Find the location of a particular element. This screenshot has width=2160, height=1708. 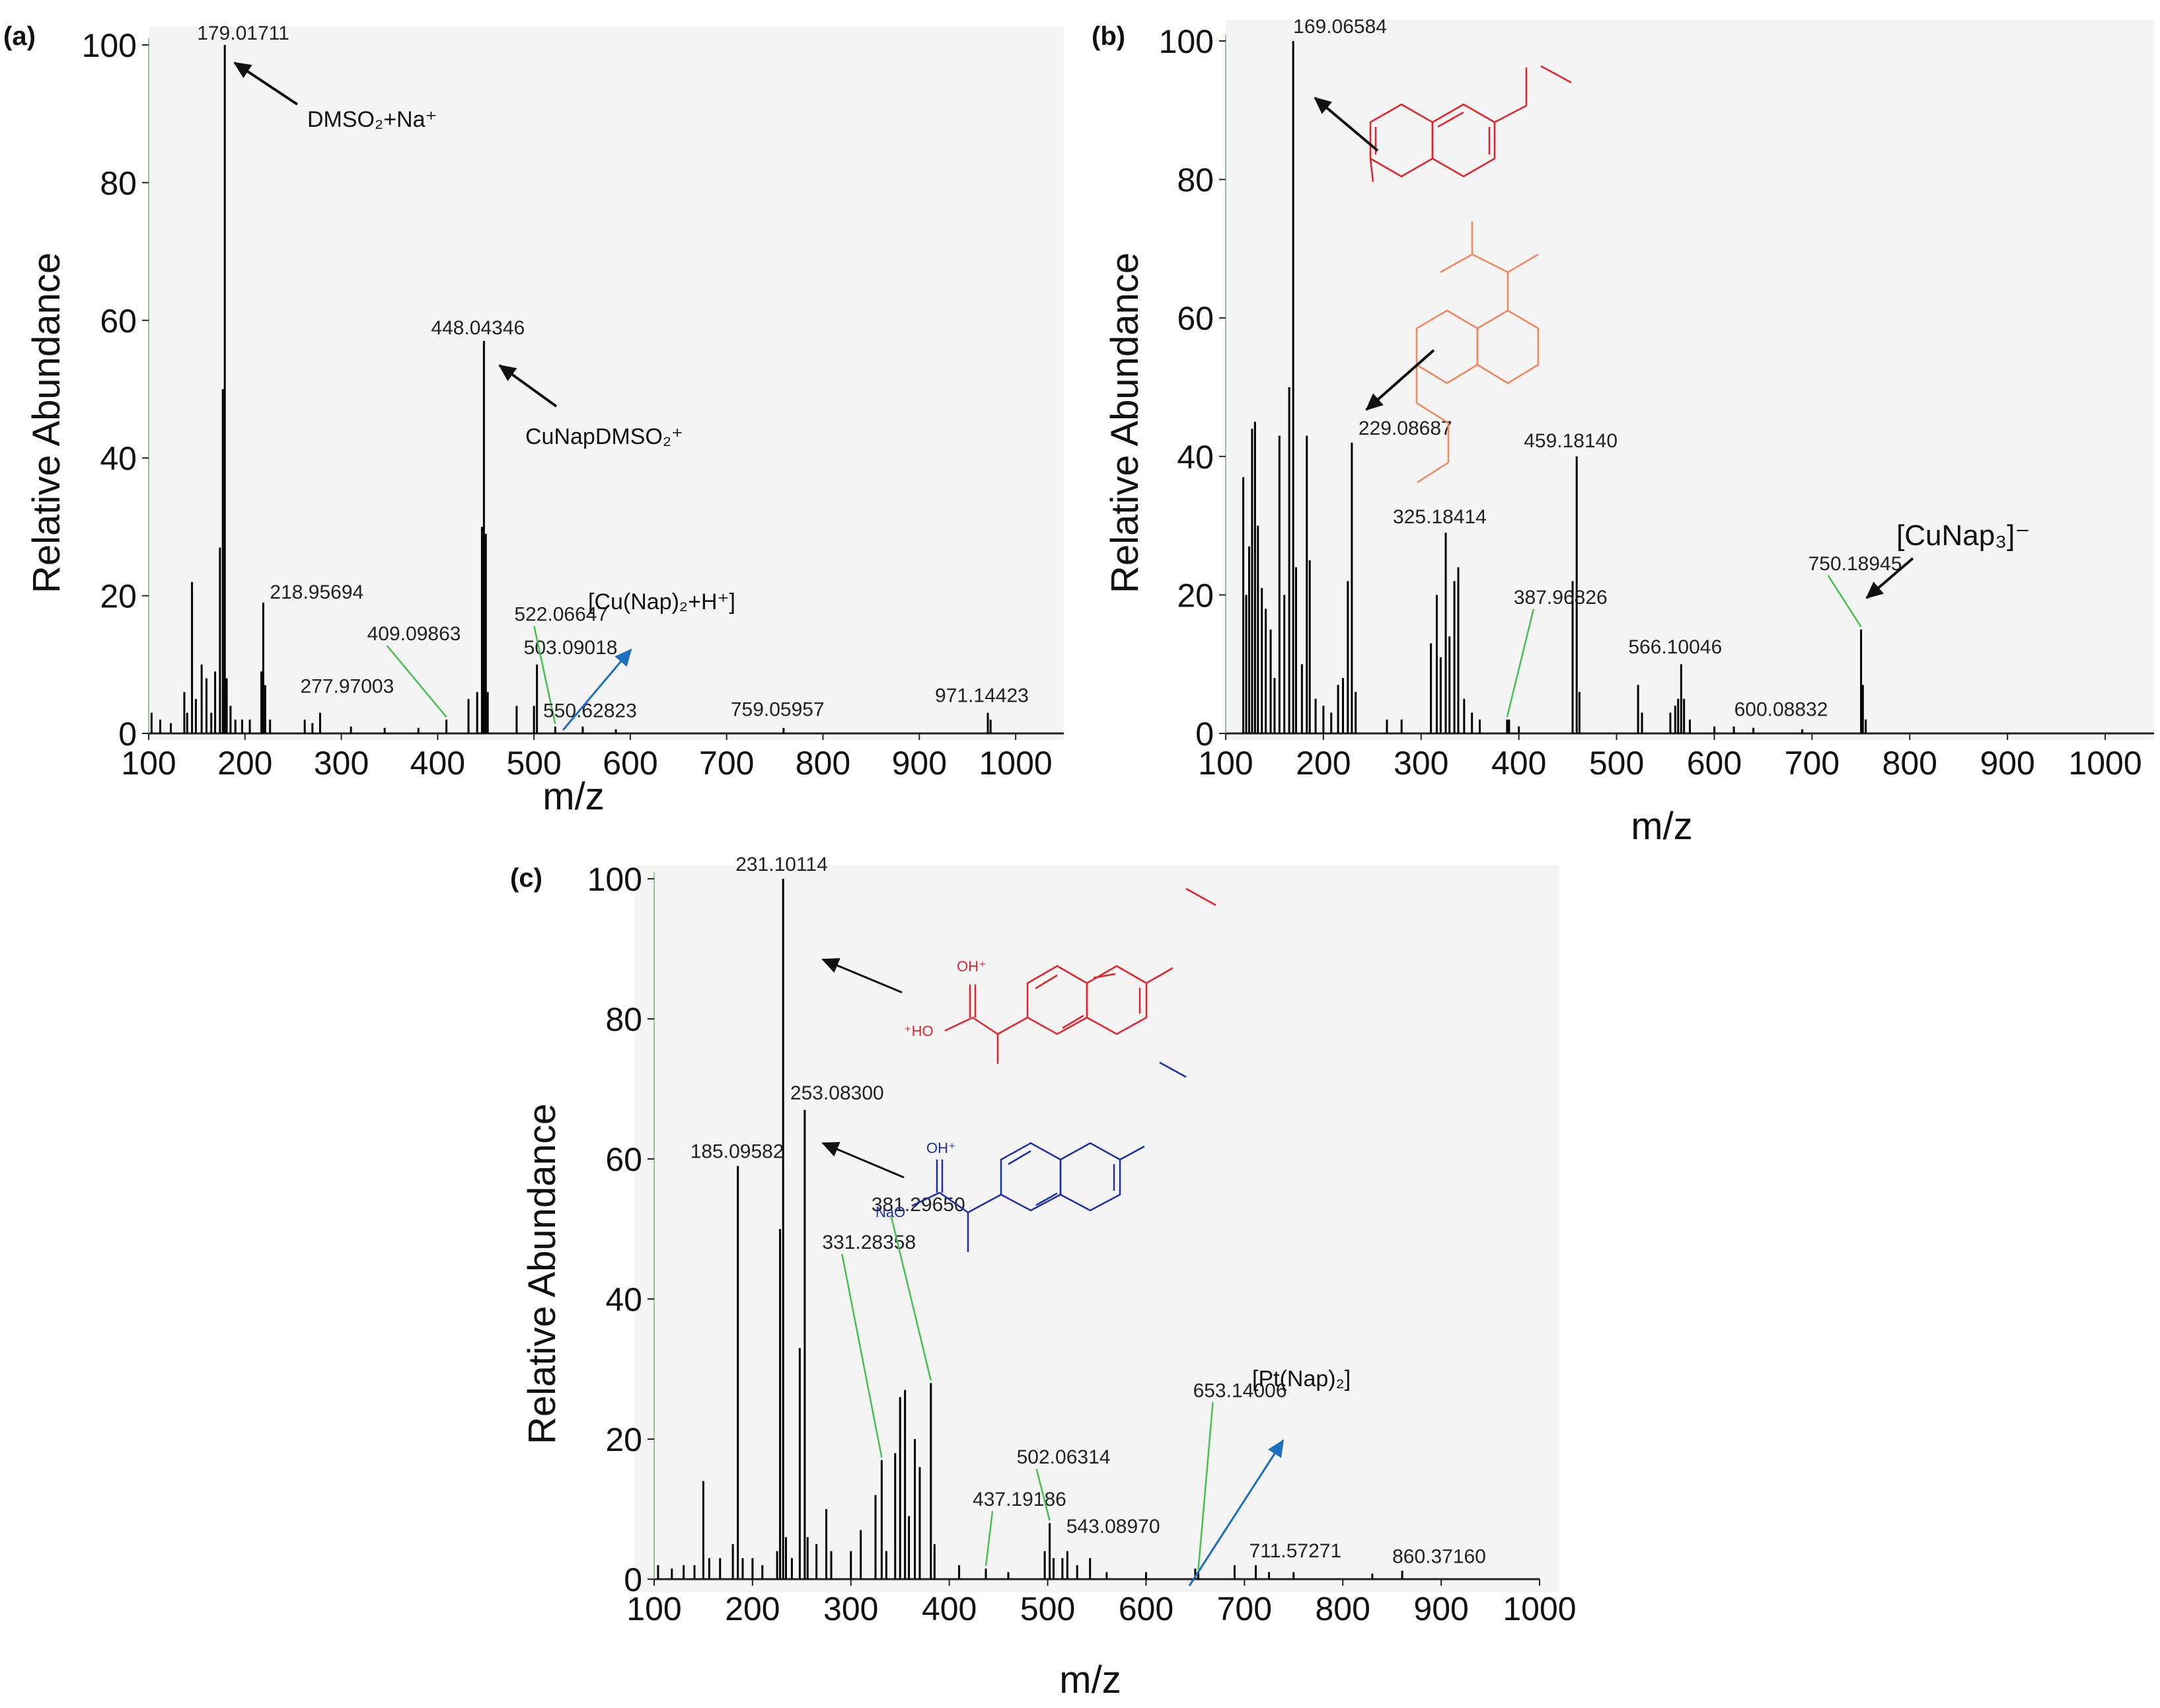

red-oh-label: OH⁺ is located at coordinates (972, 966).